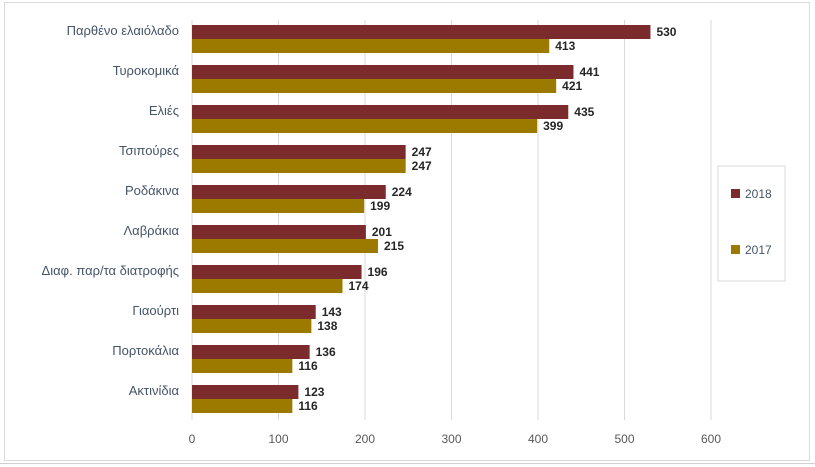  What do you see at coordinates (152, 230) in the screenshot?
I see `category-label: Λαβράκια` at bounding box center [152, 230].